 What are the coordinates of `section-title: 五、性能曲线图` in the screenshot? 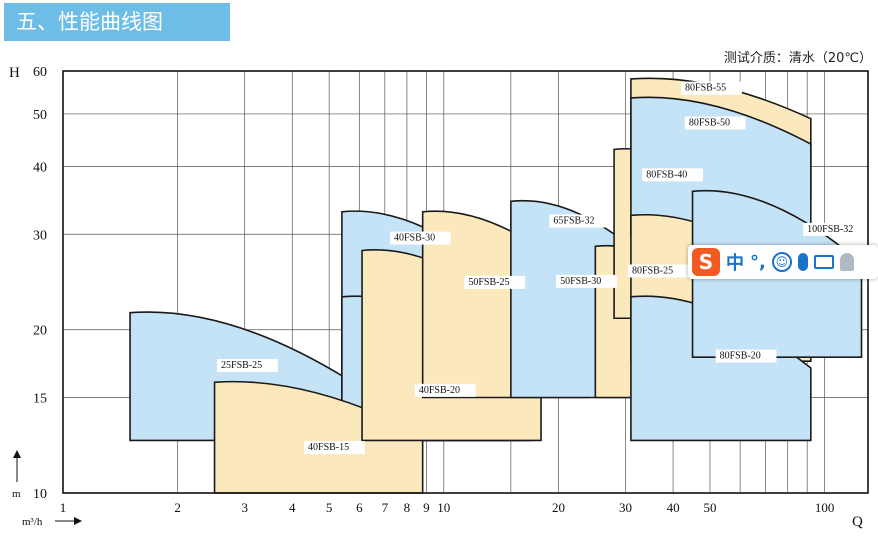 It's located at (89, 22).